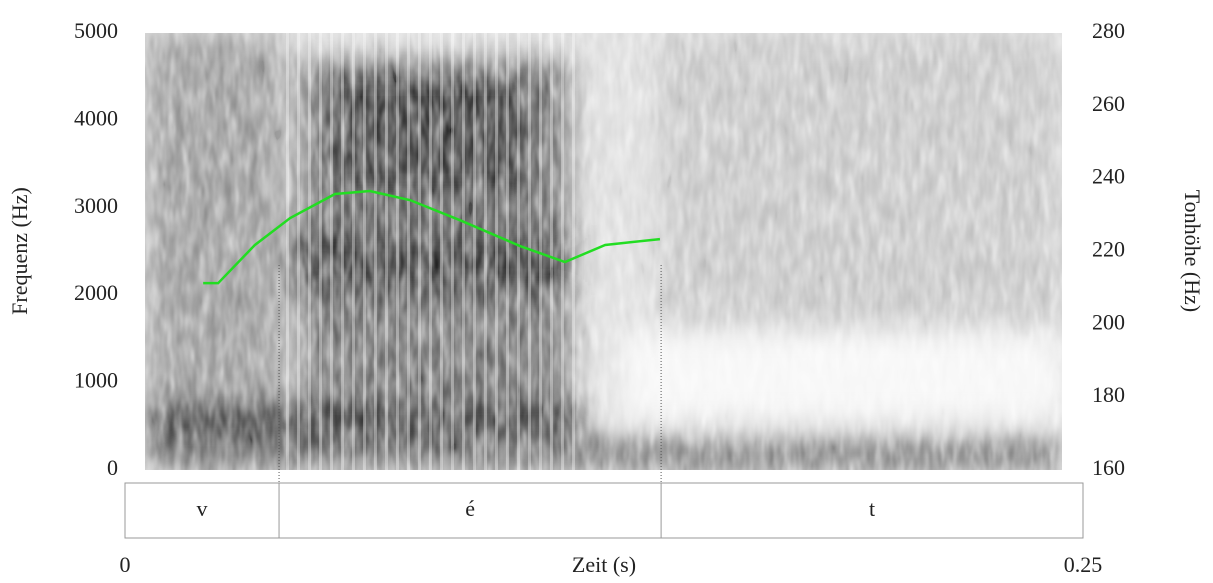 This screenshot has width=1213, height=583. What do you see at coordinates (19, 251) in the screenshot?
I see `y-axis-label: Frequenz (Hz)` at bounding box center [19, 251].